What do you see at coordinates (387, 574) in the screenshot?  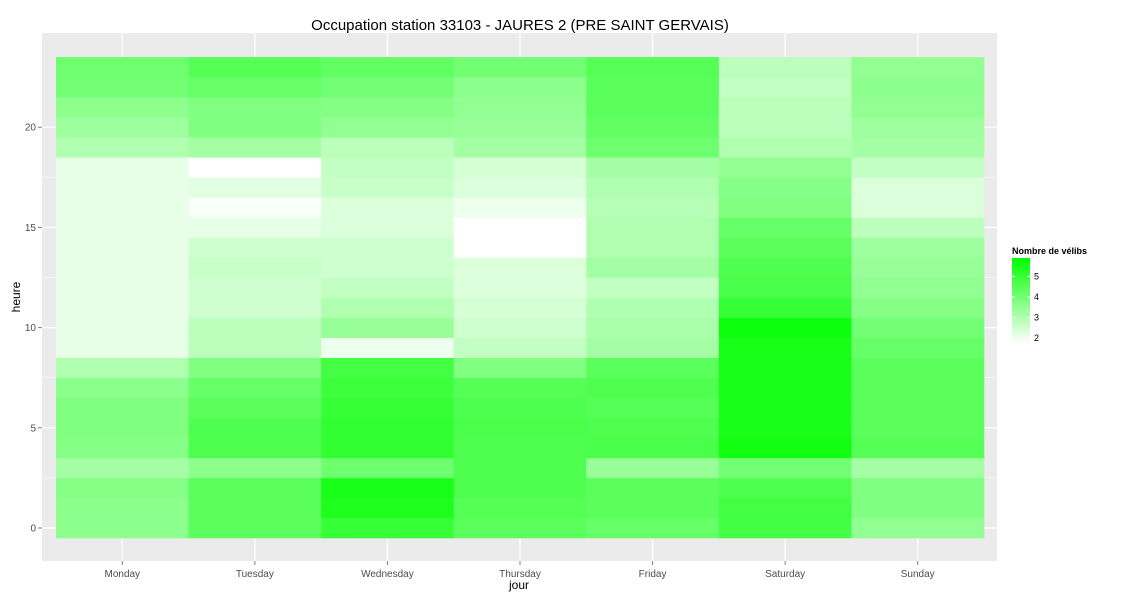 I see `x-tick-label: Wednesday` at bounding box center [387, 574].